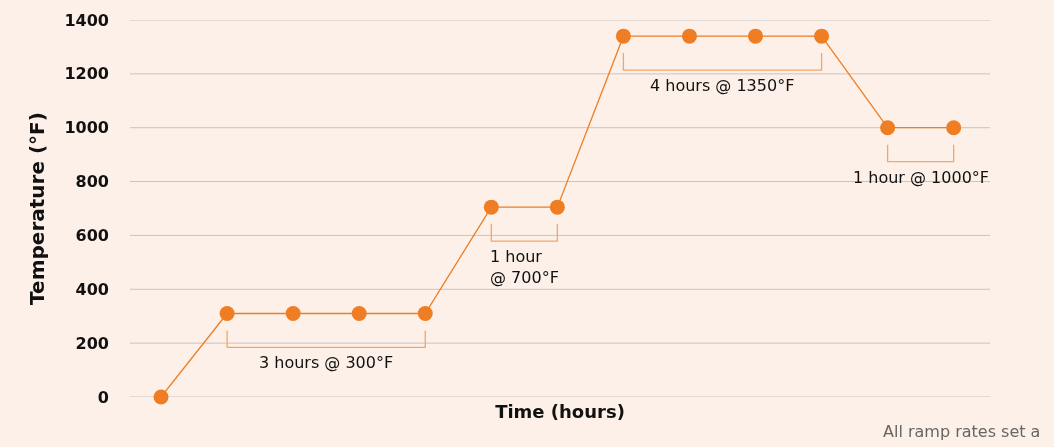  Describe the element at coordinates (92, 343) in the screenshot. I see `y-tick-label: 200` at that location.